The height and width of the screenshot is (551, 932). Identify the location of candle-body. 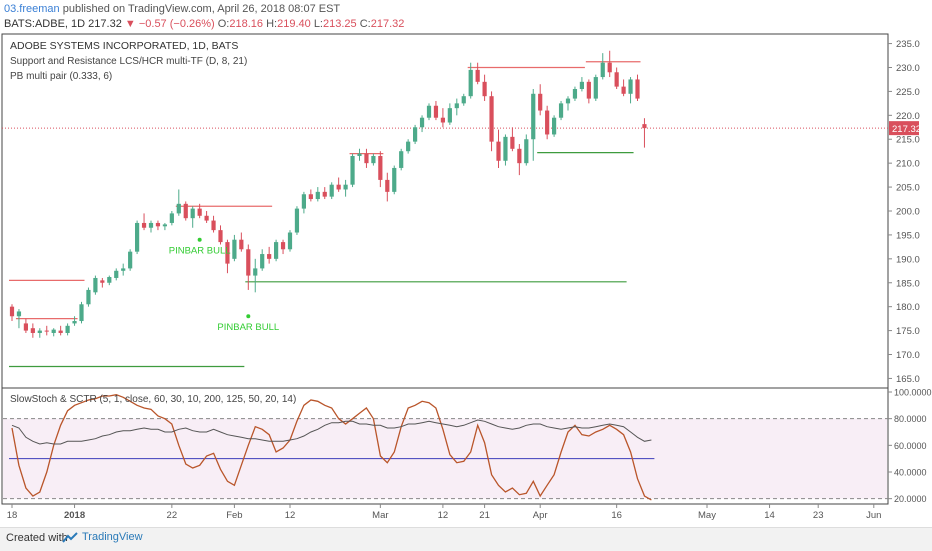
(422, 122).